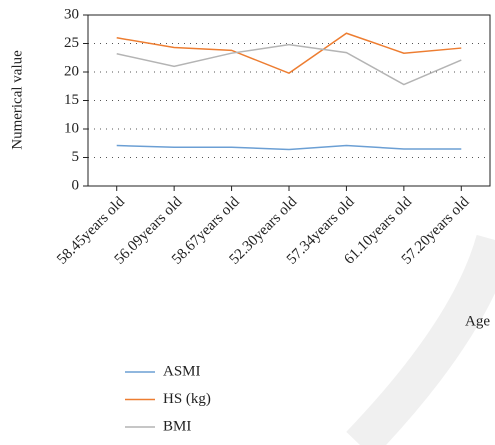 The width and height of the screenshot is (495, 445). I want to click on y-tick-label: 20, so click(71, 71).